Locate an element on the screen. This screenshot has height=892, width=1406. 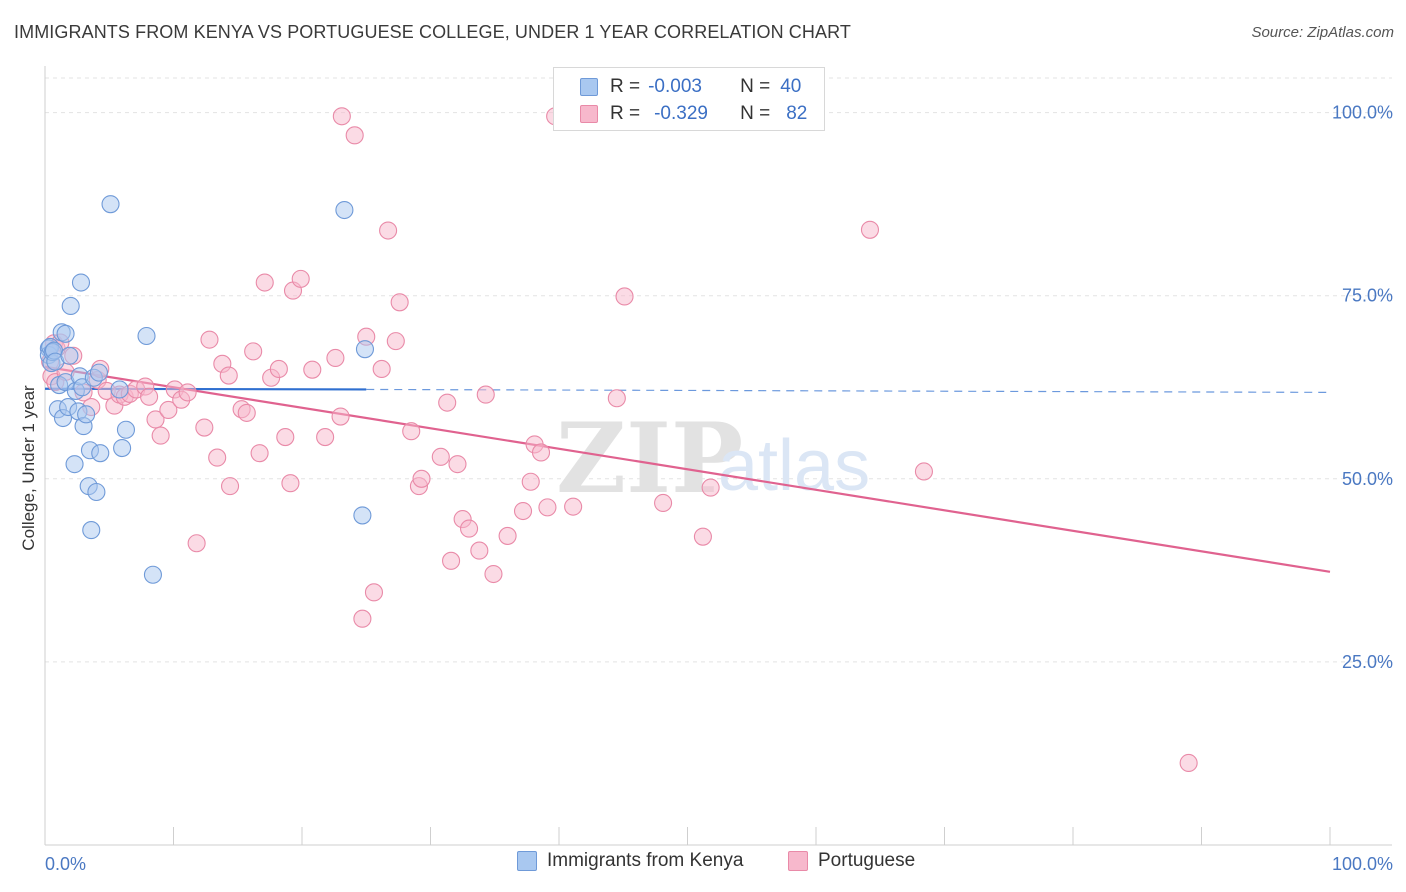
bottom-legend: Immigrants from Kenya Portuguese is located at coordinates (703, 864).